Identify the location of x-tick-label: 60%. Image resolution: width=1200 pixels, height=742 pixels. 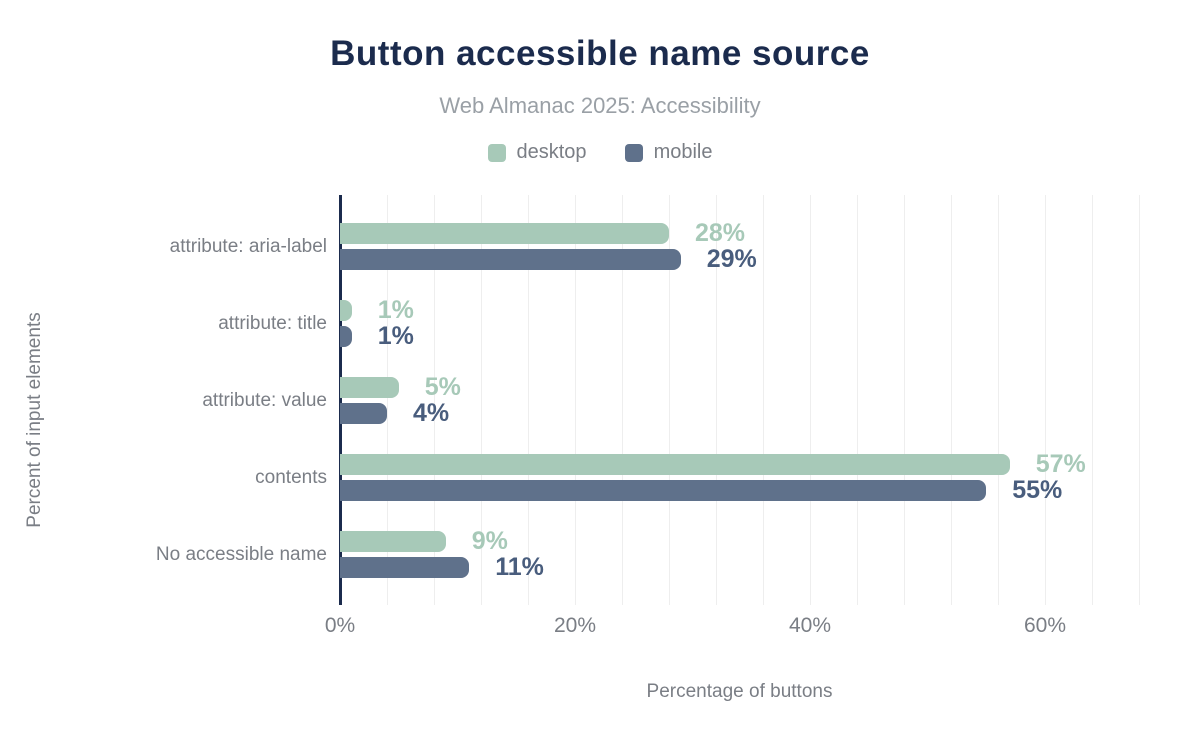
(1045, 625).